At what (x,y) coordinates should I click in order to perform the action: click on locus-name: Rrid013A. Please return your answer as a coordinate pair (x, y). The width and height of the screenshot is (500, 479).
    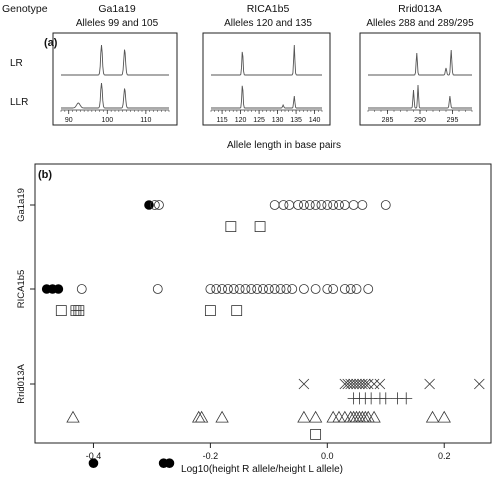
    Looking at the image, I should click on (420, 9).